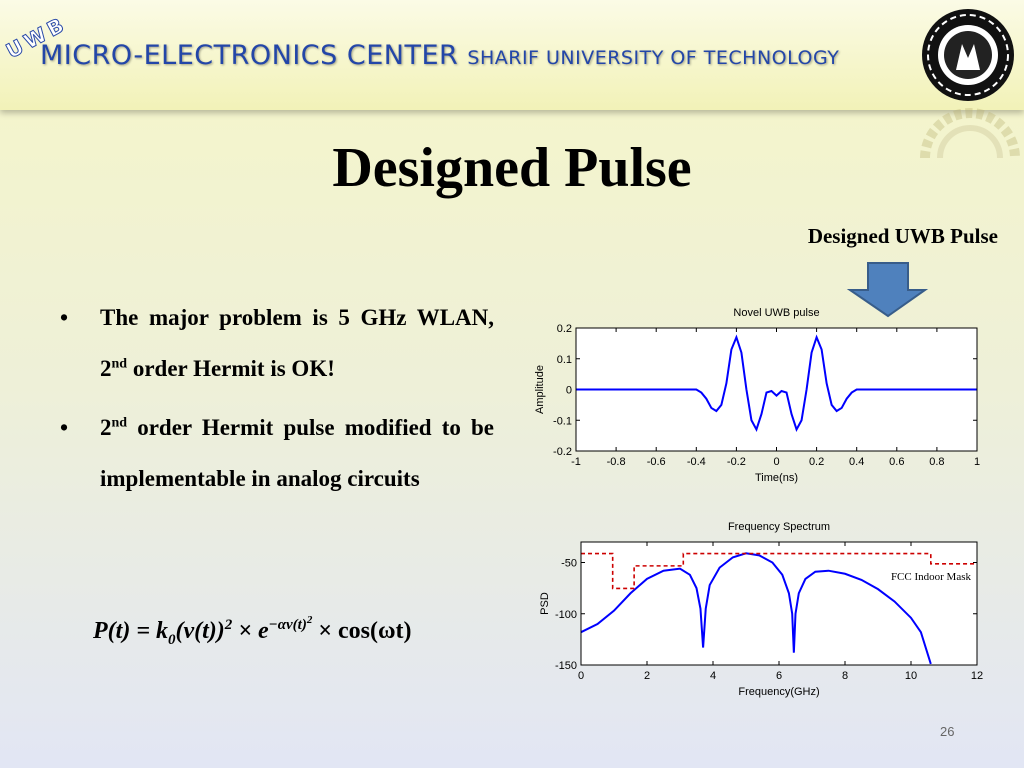  Describe the element at coordinates (362, 631) in the screenshot. I see `formula-part: × cos(ωt)` at that location.